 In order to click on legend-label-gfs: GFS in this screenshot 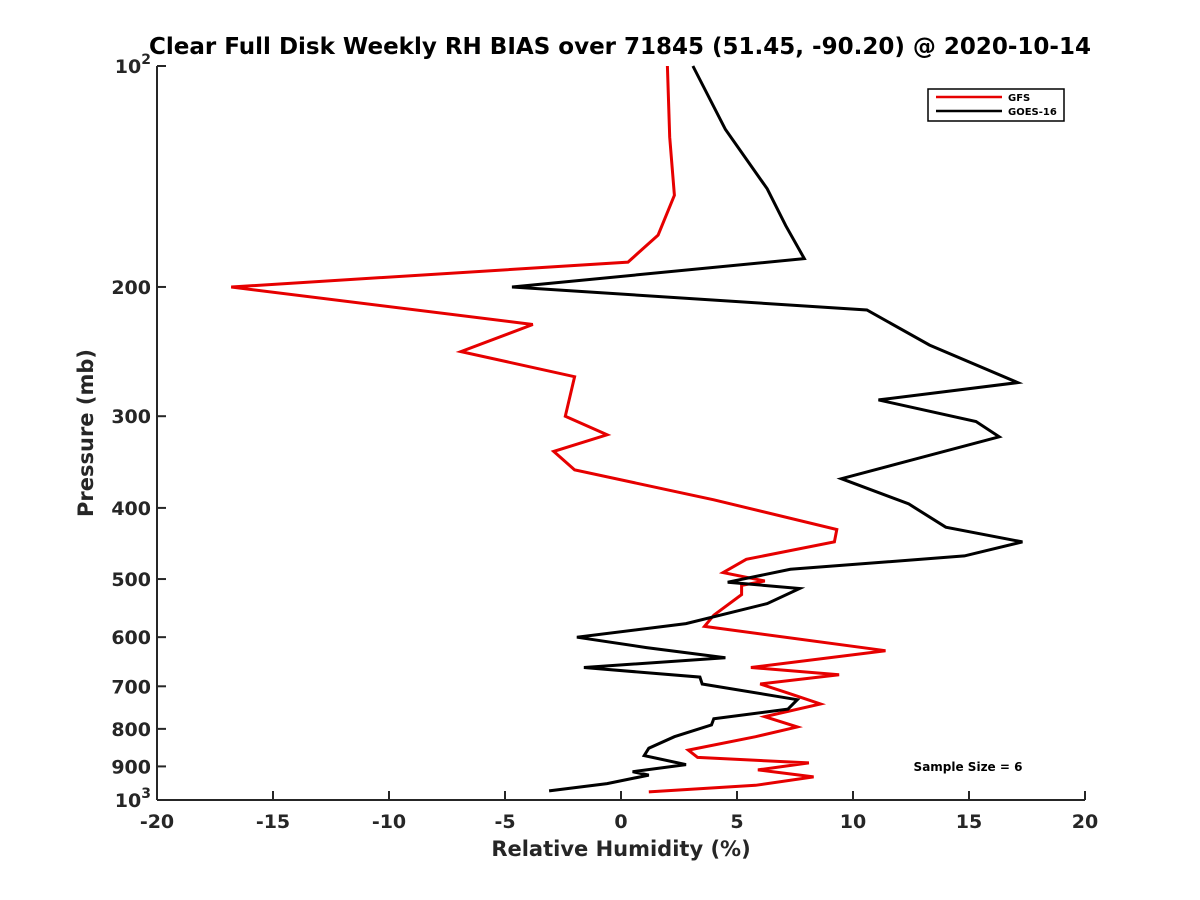, I will do `click(1019, 98)`.